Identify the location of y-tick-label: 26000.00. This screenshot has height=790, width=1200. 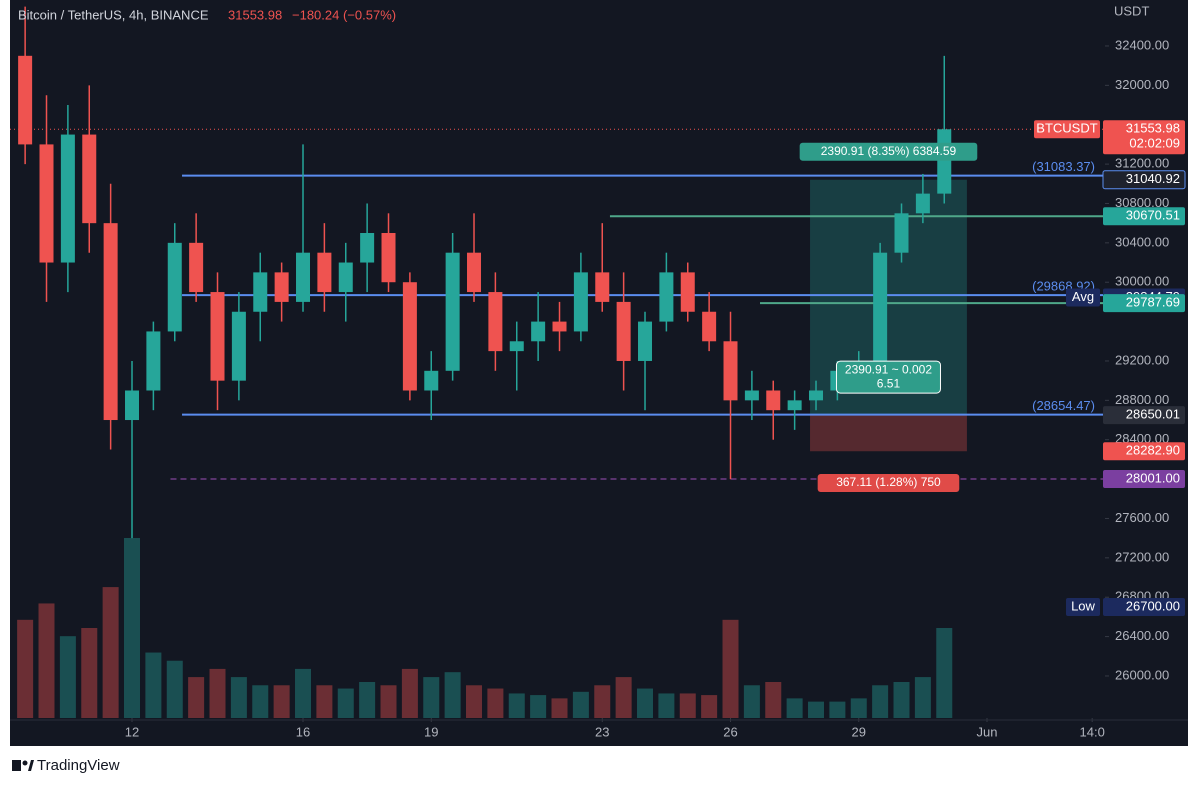
(1142, 674).